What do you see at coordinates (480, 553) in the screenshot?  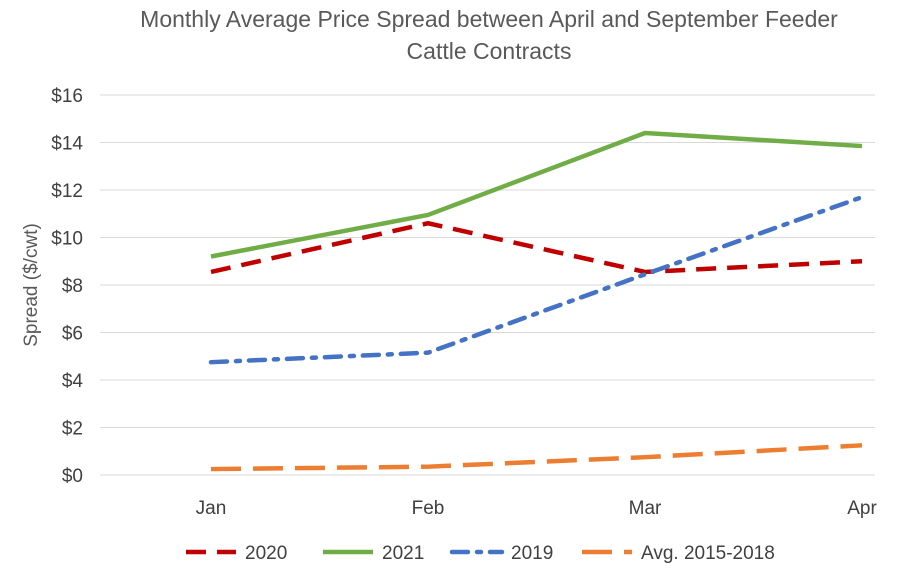 I see `legend: 2020 2021 2019 Avg. 2015-2018` at bounding box center [480, 553].